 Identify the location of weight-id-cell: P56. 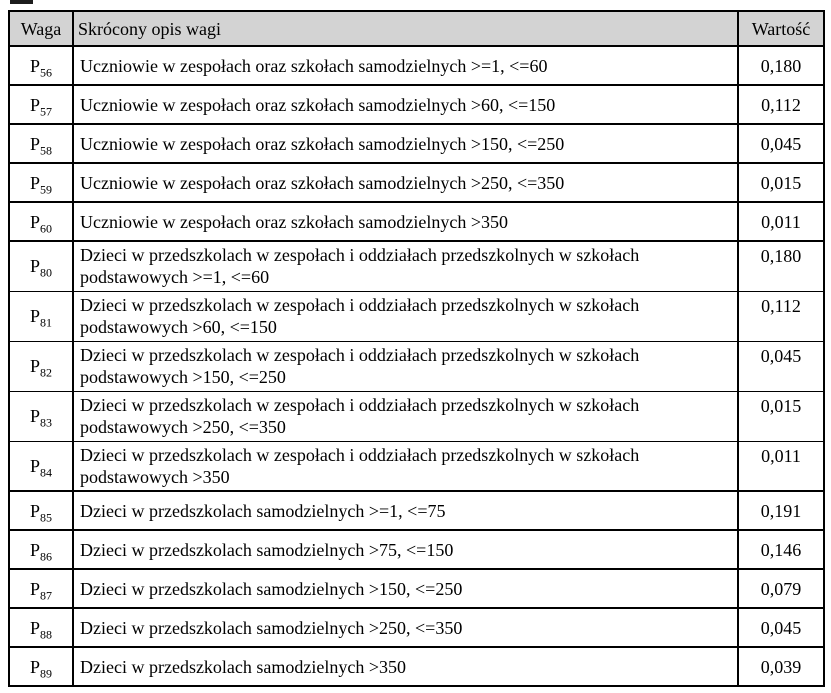
(41, 65).